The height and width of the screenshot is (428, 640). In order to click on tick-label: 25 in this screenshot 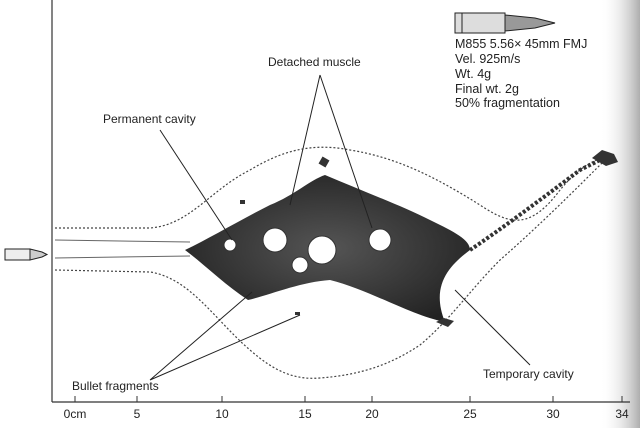, I will do `click(470, 414)`.